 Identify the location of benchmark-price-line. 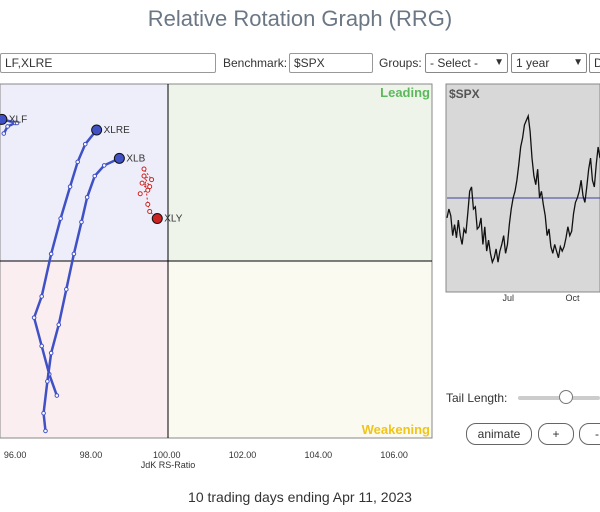
(523, 189).